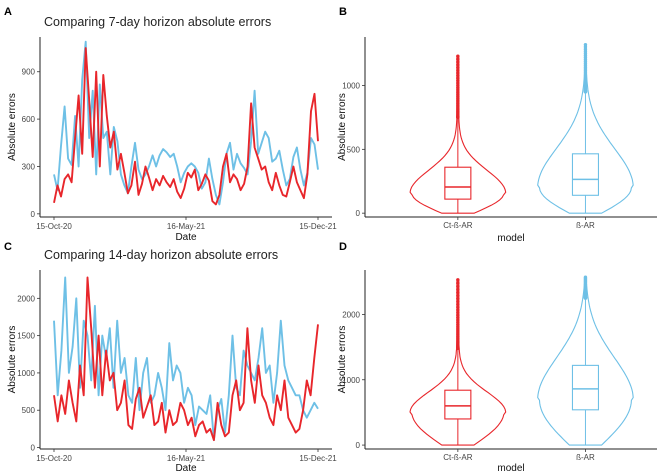  Describe the element at coordinates (8, 12) in the screenshot. I see `panel-label: A` at that location.